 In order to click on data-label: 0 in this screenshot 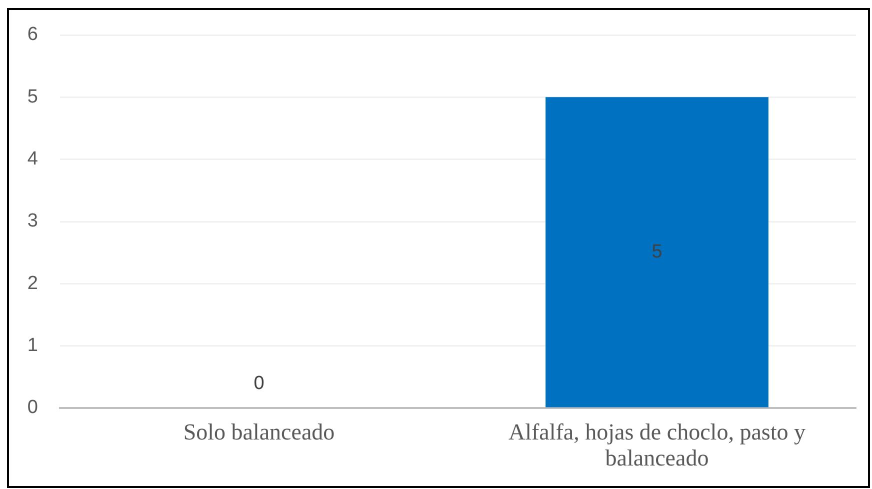, I will do `click(259, 383)`.